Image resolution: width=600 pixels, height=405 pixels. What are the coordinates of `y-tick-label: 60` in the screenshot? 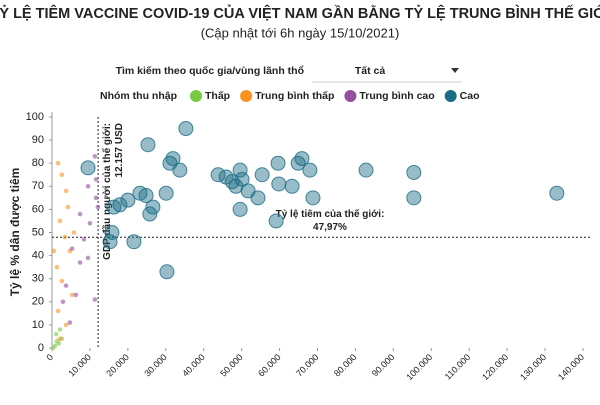 It's located at (38, 209).